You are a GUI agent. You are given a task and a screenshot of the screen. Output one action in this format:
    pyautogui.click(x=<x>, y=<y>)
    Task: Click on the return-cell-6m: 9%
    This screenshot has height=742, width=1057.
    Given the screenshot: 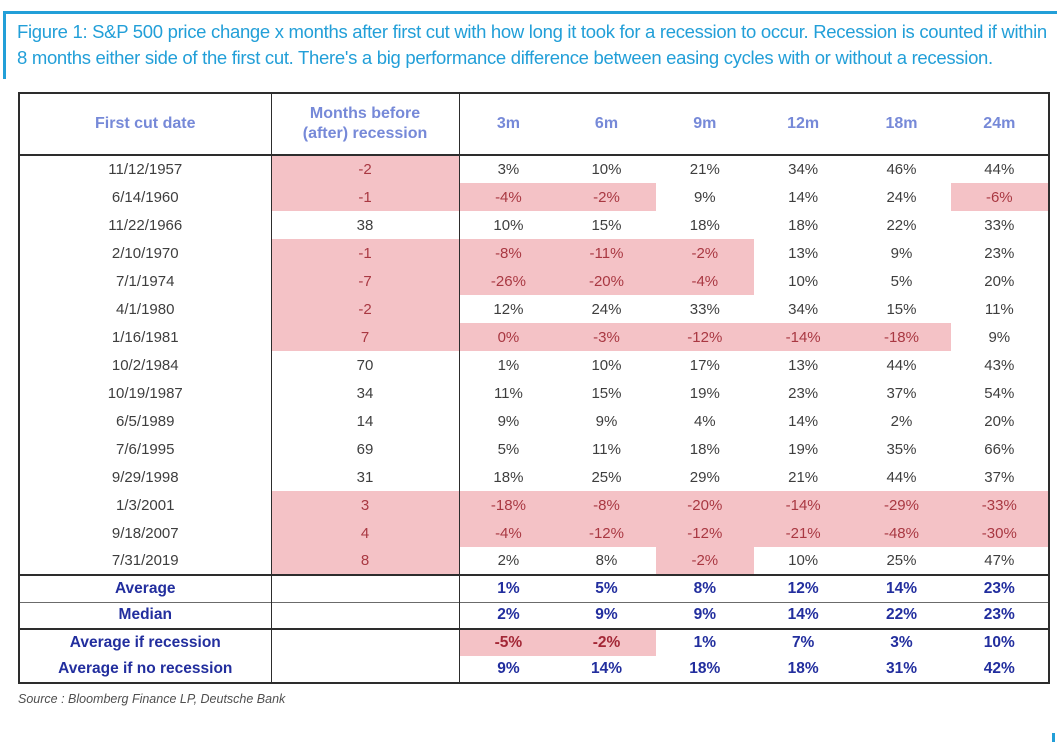 What is the action you would take?
    pyautogui.click(x=606, y=421)
    